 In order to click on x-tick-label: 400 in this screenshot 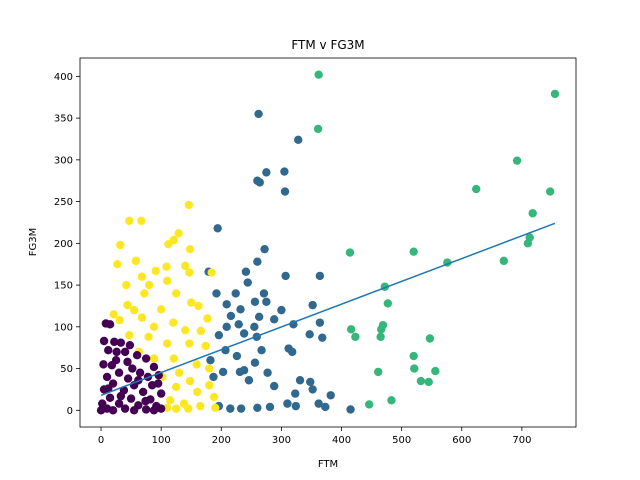, I will do `click(341, 440)`.